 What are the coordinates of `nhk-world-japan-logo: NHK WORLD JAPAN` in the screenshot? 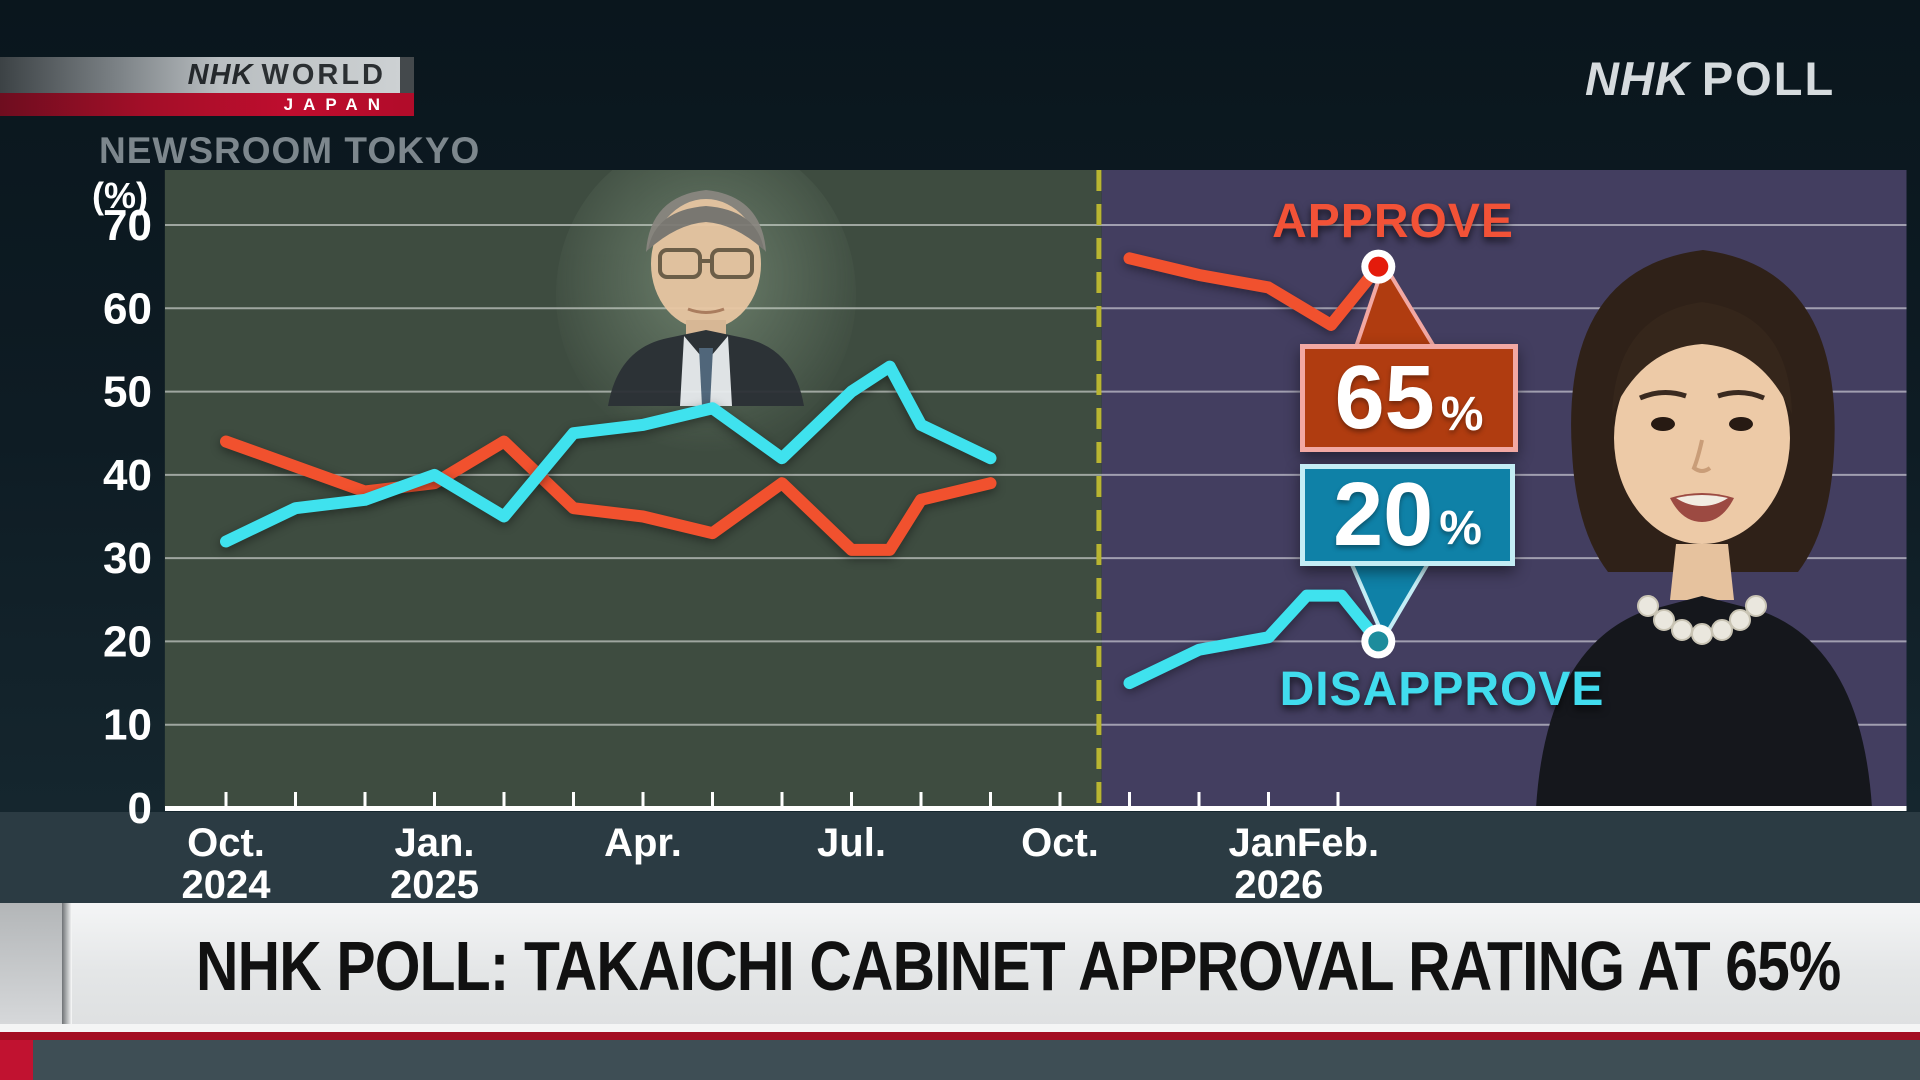 It's located at (207, 86).